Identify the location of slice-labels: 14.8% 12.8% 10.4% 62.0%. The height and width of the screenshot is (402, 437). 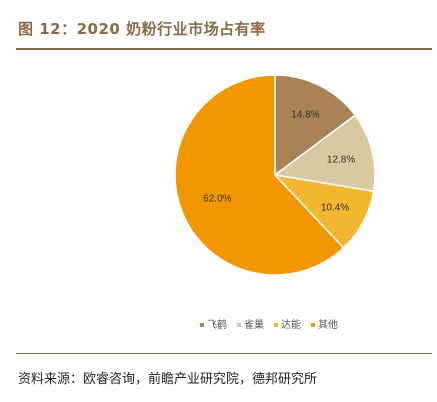
(279, 162).